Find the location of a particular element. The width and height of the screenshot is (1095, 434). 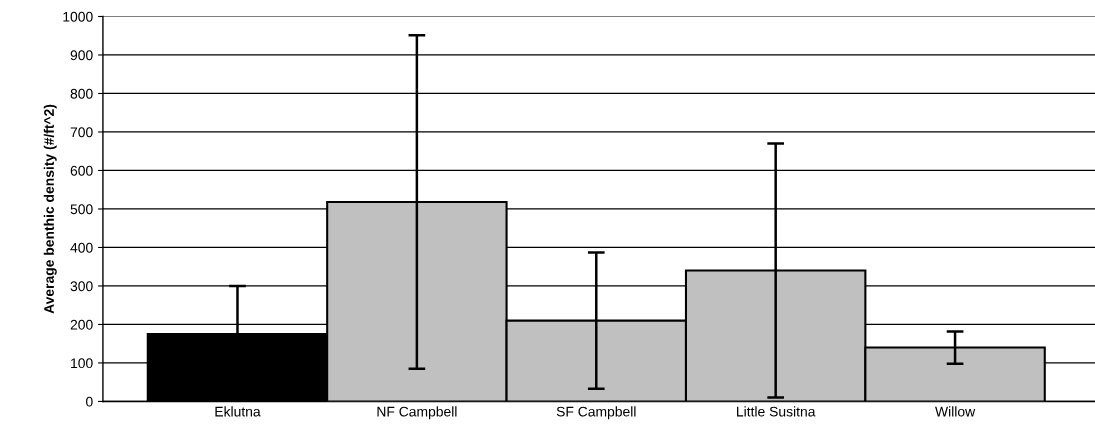

x-tick-label: SF Campbell is located at coordinates (596, 413).